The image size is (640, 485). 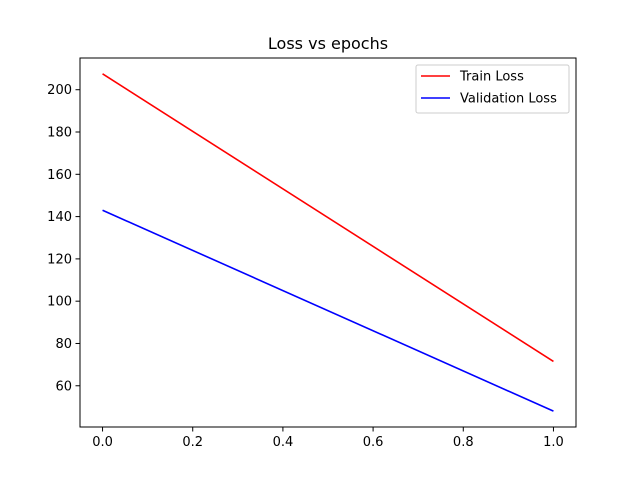 What do you see at coordinates (553, 442) in the screenshot?
I see `x-tick-label: 1.0` at bounding box center [553, 442].